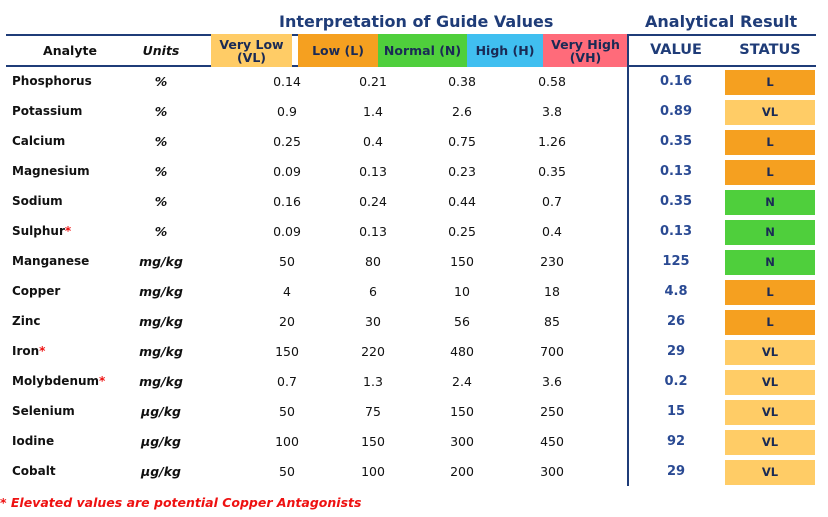  What do you see at coordinates (373, 231) in the screenshot?
I see `guide-low: 0.13` at bounding box center [373, 231].